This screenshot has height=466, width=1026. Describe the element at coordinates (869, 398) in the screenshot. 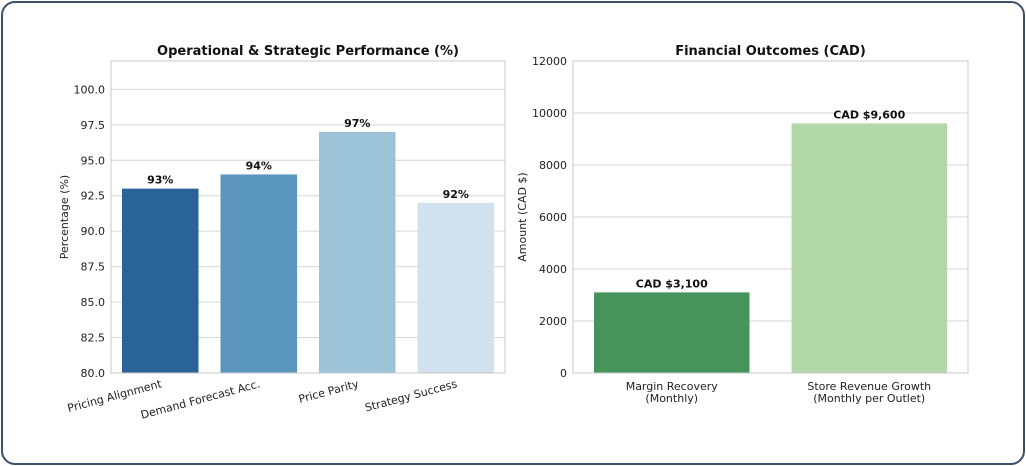

I see `chart2-x-tick-label: (Monthly per Outlet)` at that location.